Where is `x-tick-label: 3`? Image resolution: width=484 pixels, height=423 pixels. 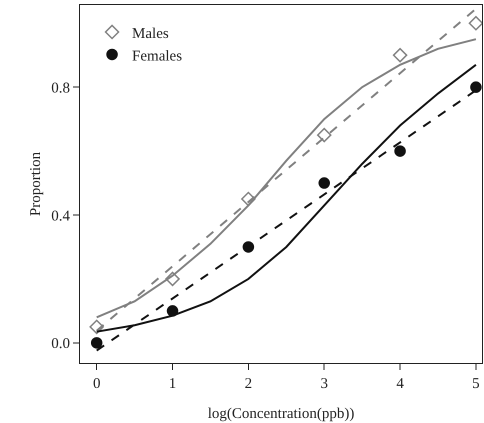 x-tick-label: 3 is located at coordinates (324, 384).